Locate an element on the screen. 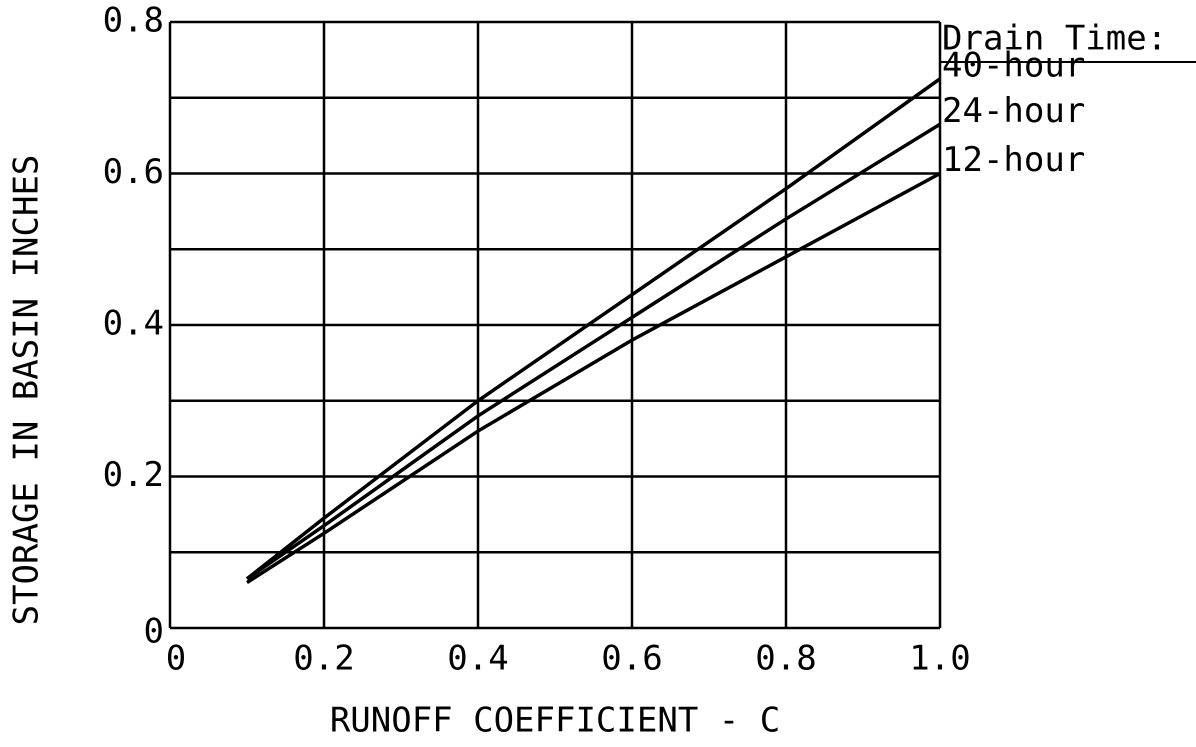 Image resolution: width=1196 pixels, height=747 pixels. legend-label: 12-hour is located at coordinates (1013, 160).